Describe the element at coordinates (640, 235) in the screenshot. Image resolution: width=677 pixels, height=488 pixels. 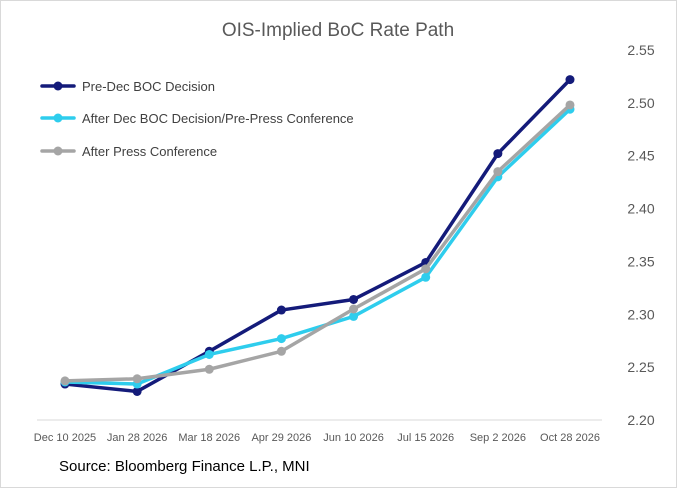
I see `y-axis: 2.55 2.50 2.45 2.40 2.35 2.30 2.25 2.20` at that location.